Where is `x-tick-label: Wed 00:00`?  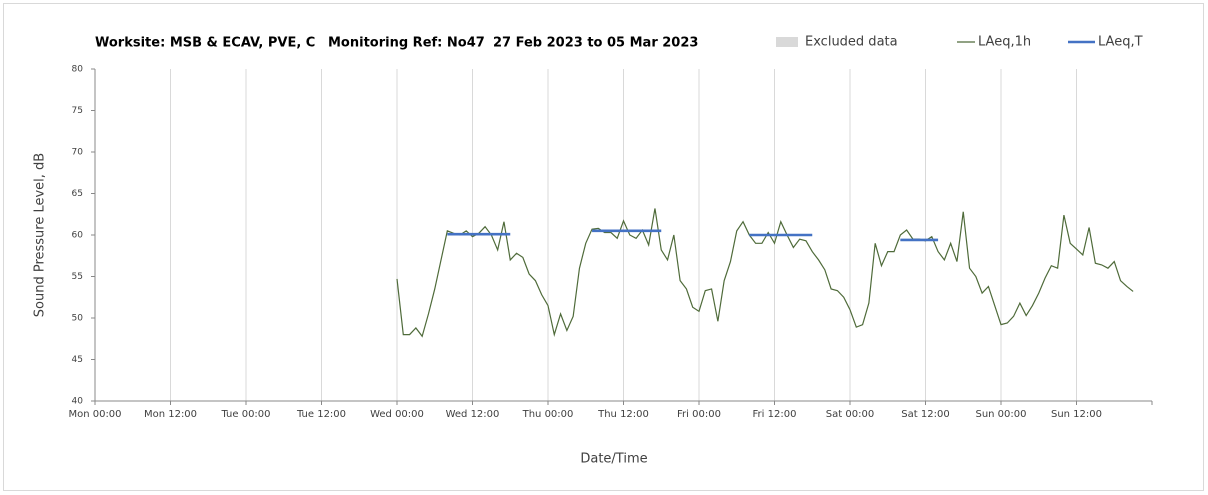
x-tick-label: Wed 00:00 is located at coordinates (397, 414).